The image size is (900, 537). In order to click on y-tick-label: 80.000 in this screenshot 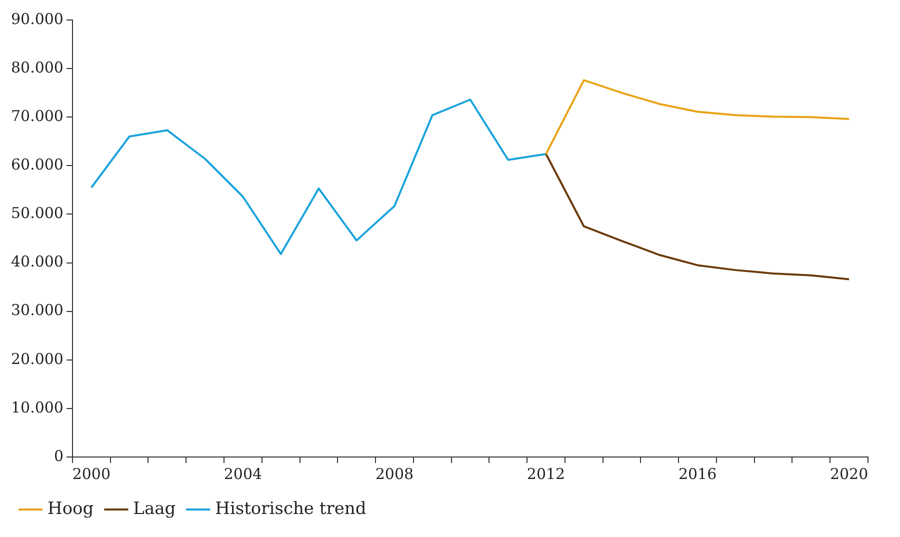, I will do `click(37, 67)`.